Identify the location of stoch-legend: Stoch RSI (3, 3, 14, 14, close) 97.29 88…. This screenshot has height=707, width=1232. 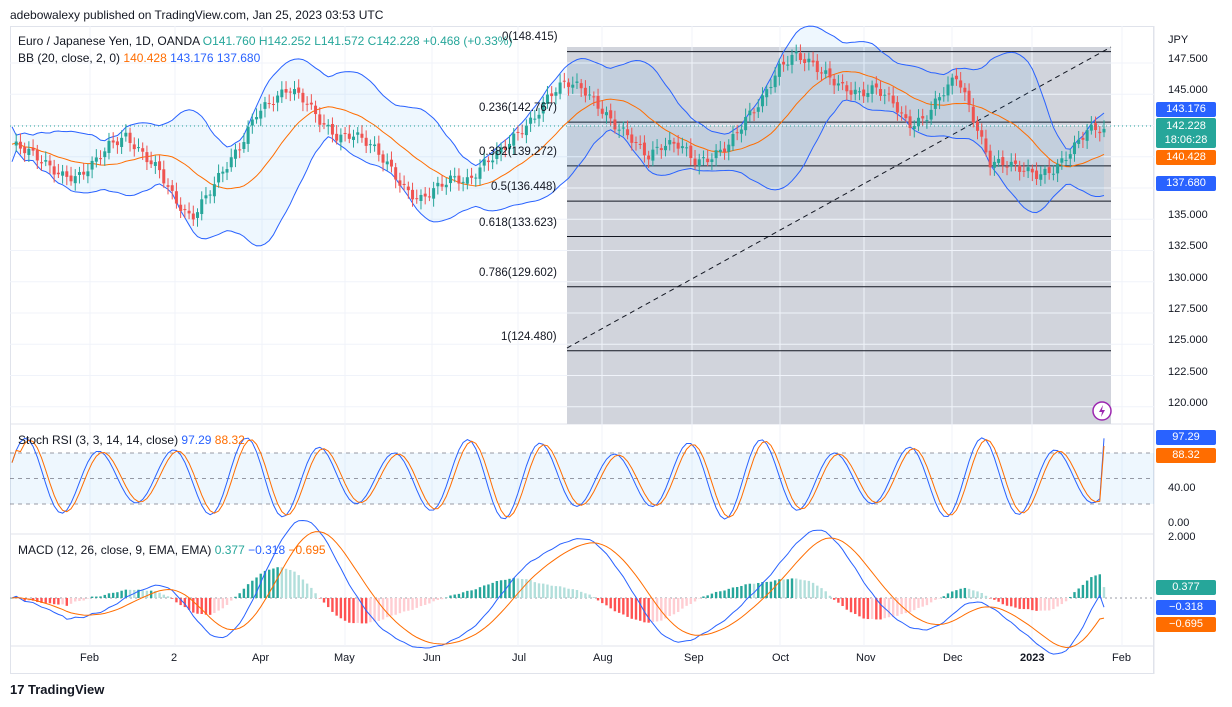
(131, 440).